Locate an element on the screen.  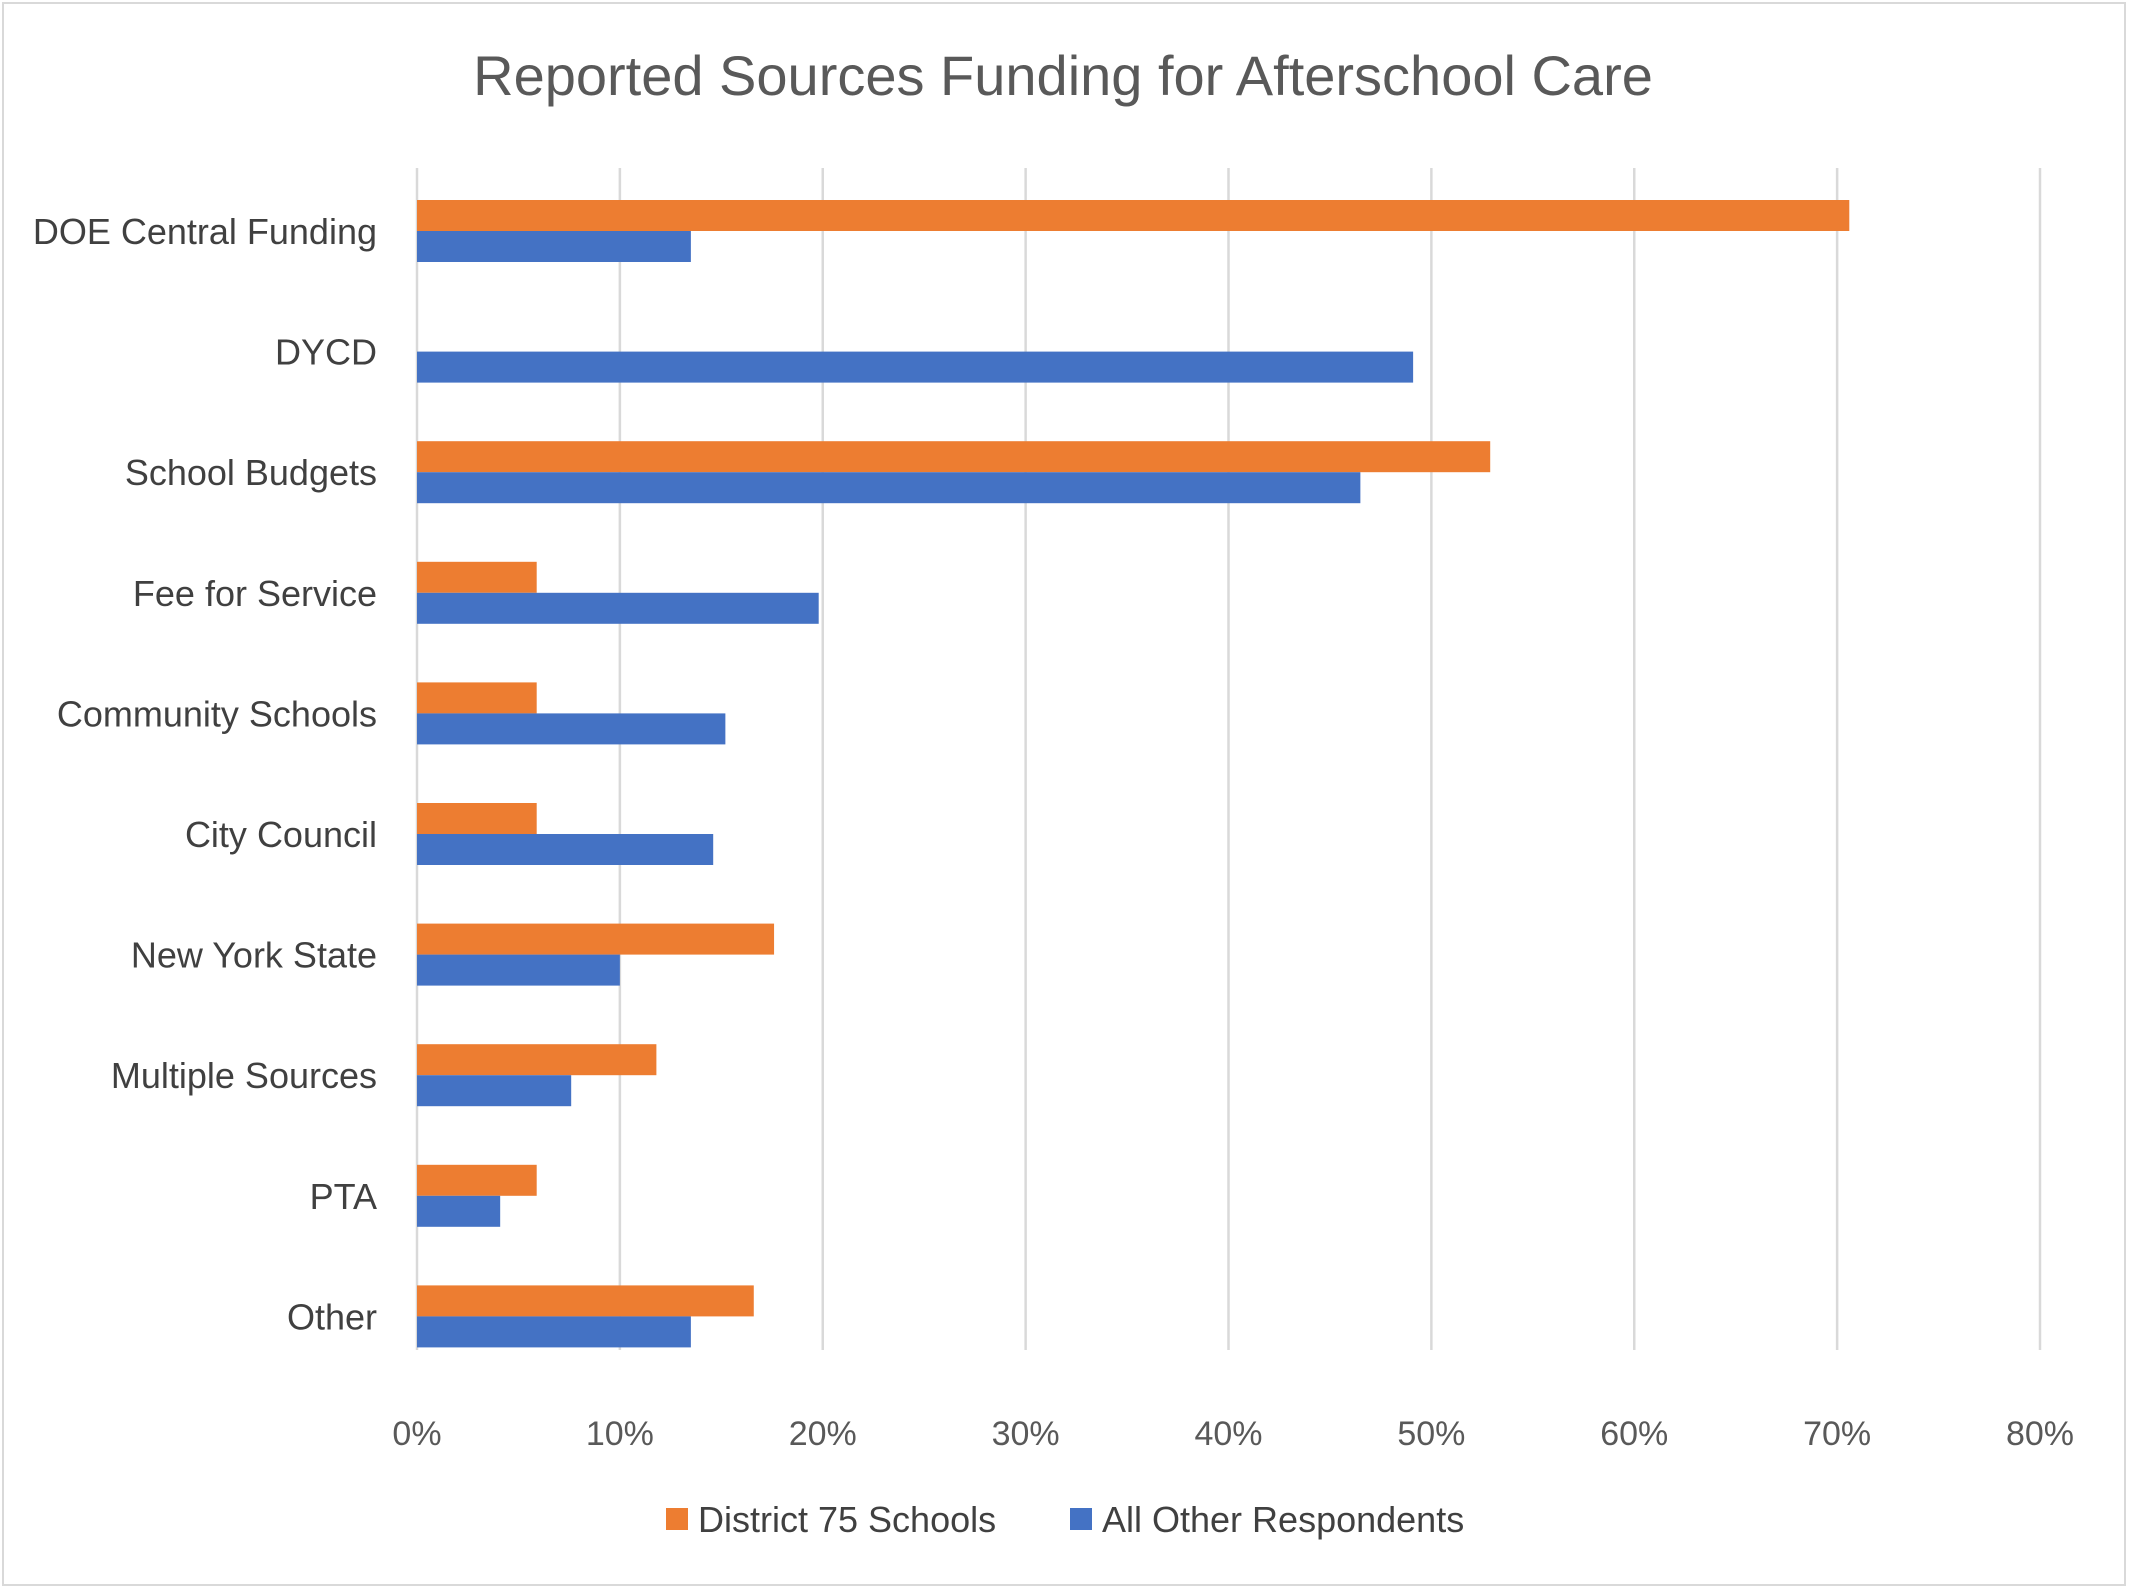
category-label: Other is located at coordinates (332, 1316).